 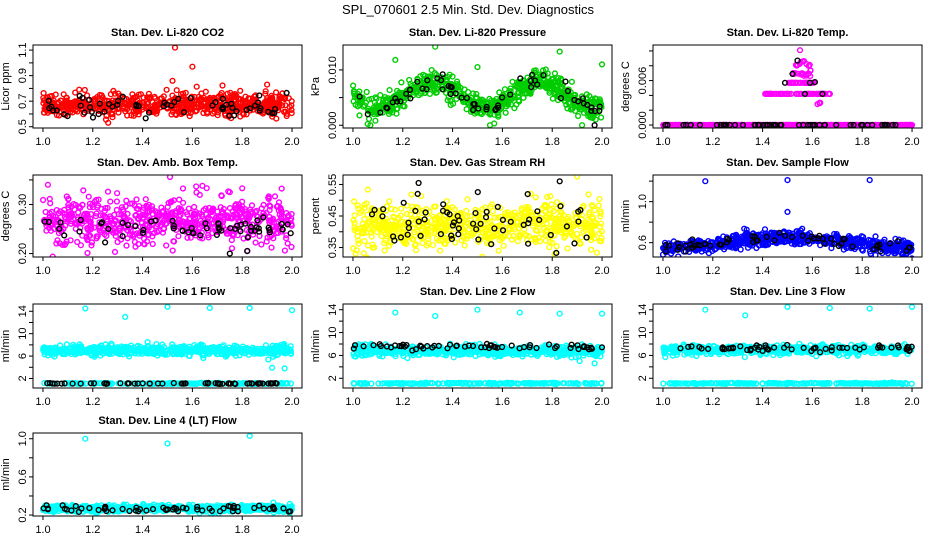 I want to click on y-axis-label: kPa, so click(x=316, y=86).